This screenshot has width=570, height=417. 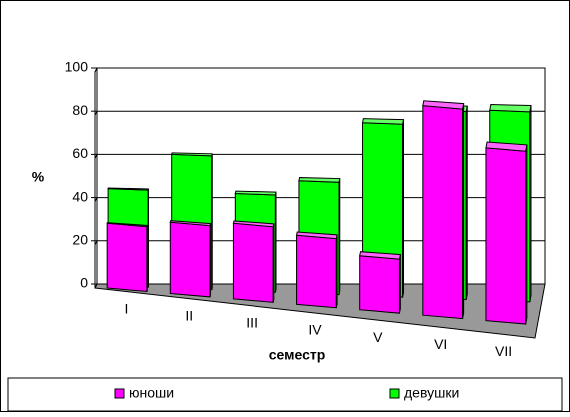 What do you see at coordinates (297, 355) in the screenshot?
I see `x-axis-title: семестр` at bounding box center [297, 355].